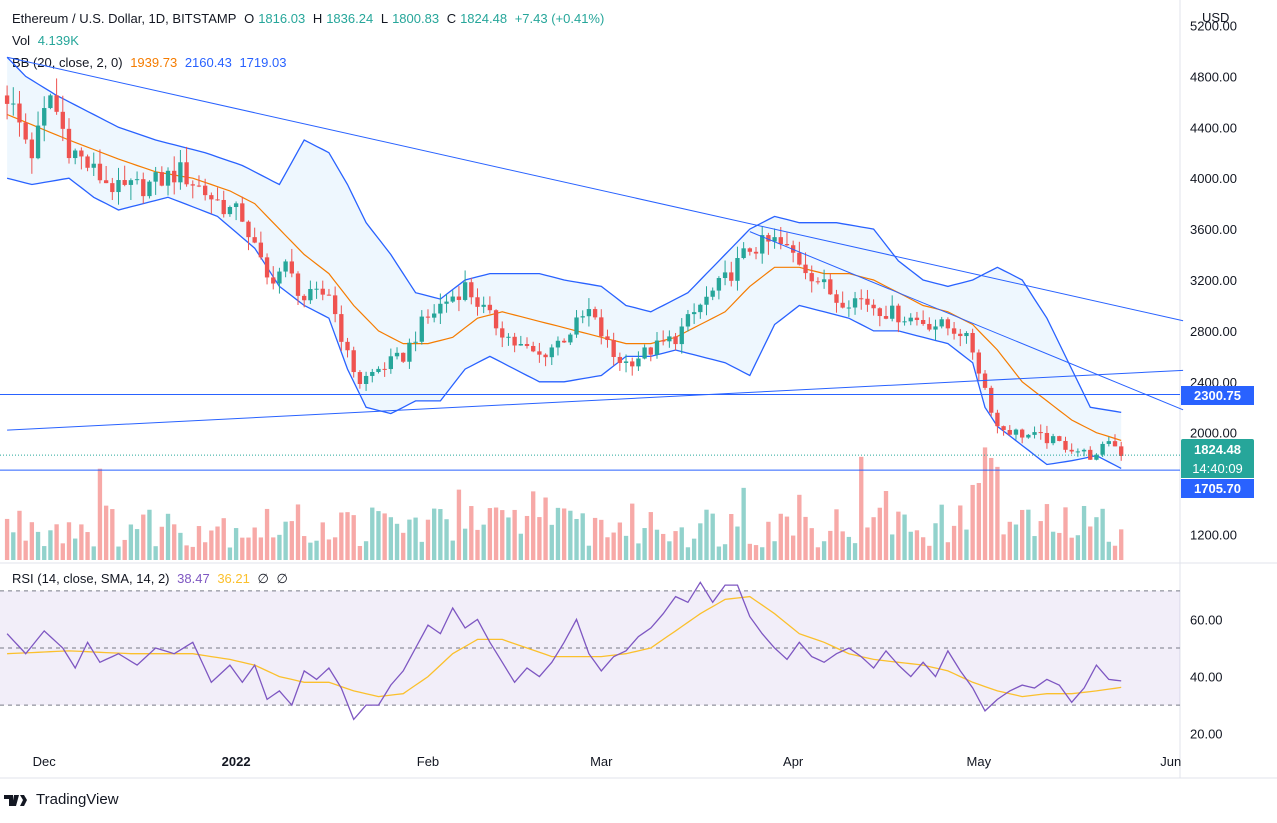  I want to click on tradingview-logo: TradingView, so click(61, 799).